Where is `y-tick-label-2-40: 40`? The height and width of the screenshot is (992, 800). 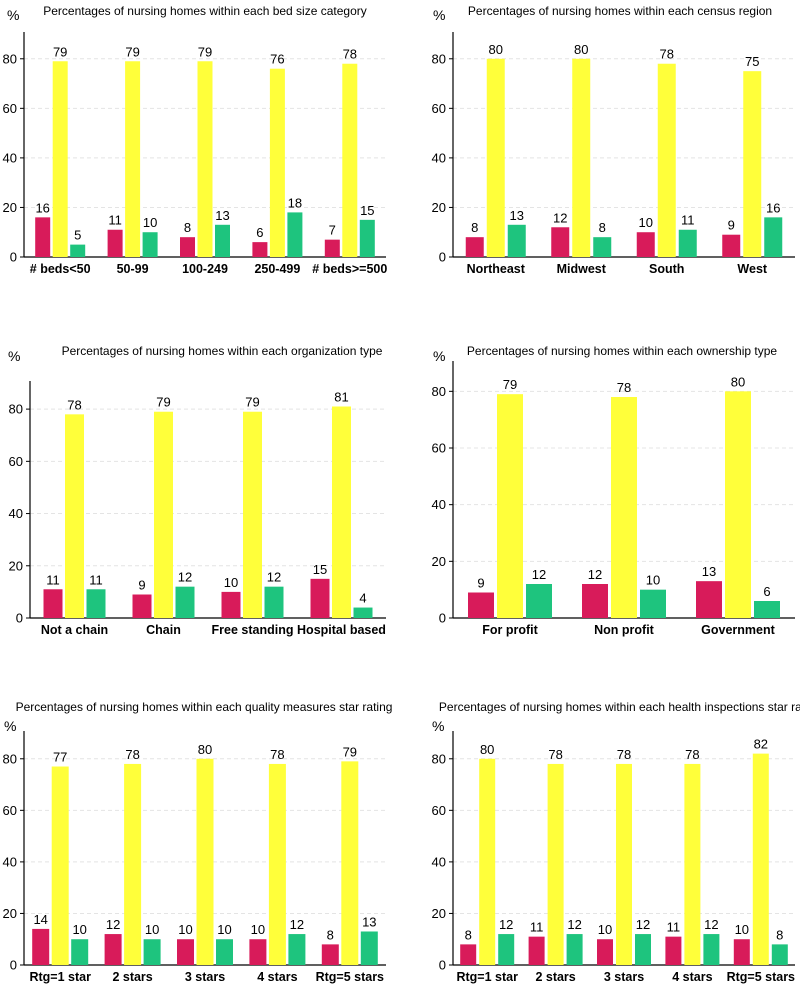 y-tick-label-2-40: 40 is located at coordinates (439, 157).